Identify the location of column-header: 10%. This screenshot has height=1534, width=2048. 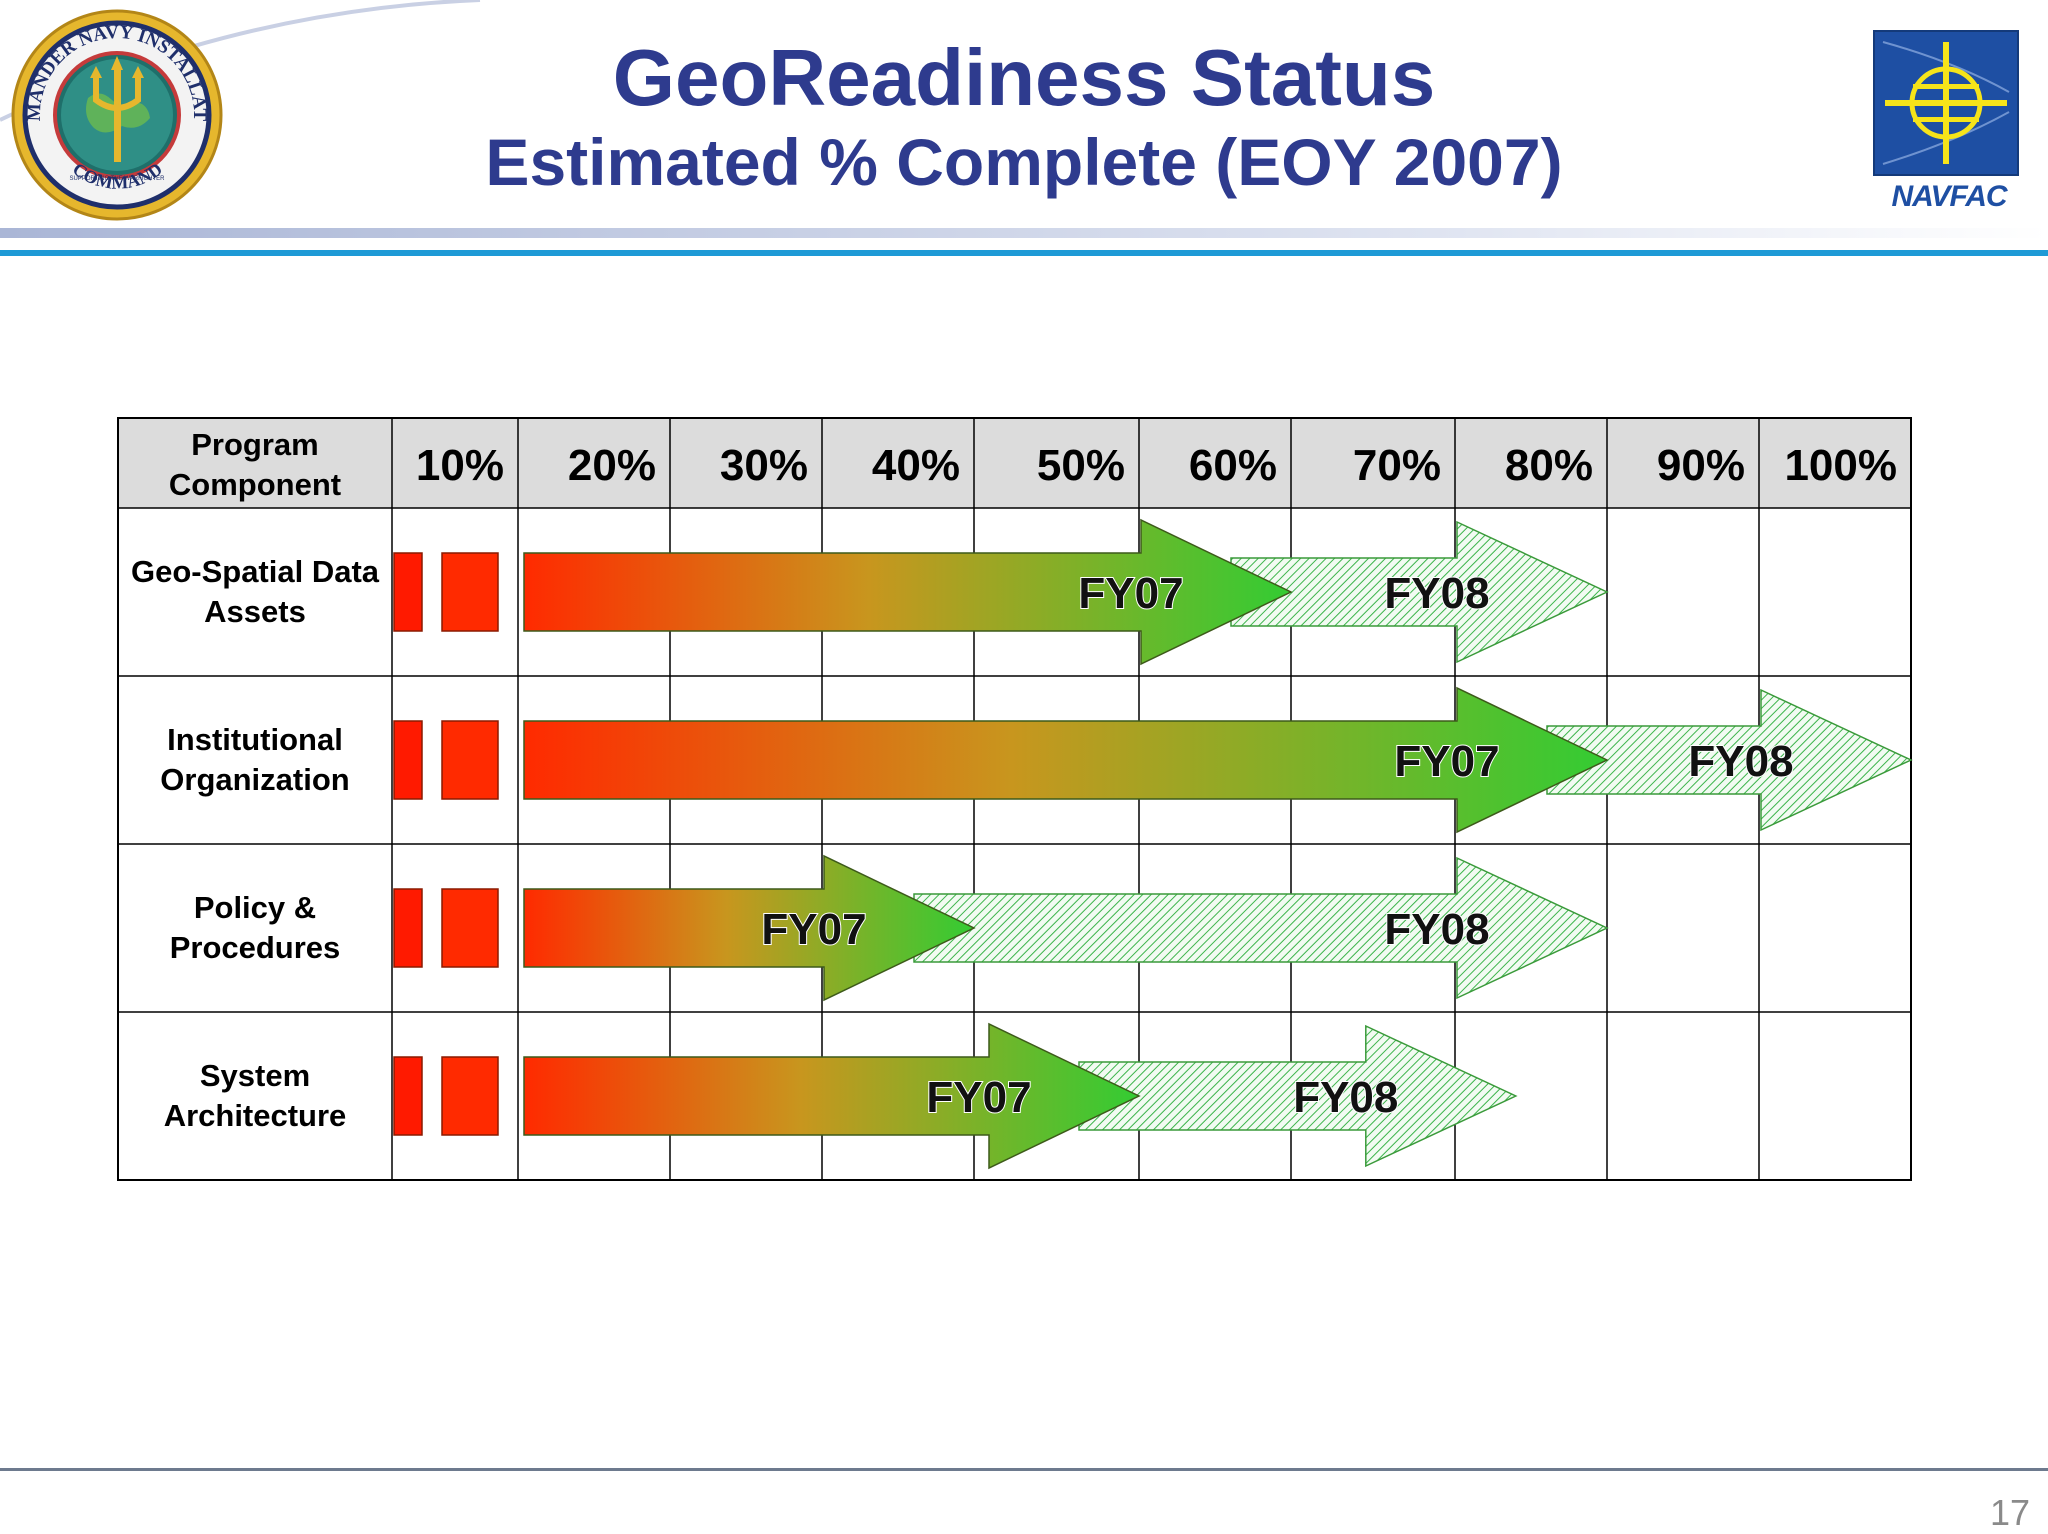
(460, 465).